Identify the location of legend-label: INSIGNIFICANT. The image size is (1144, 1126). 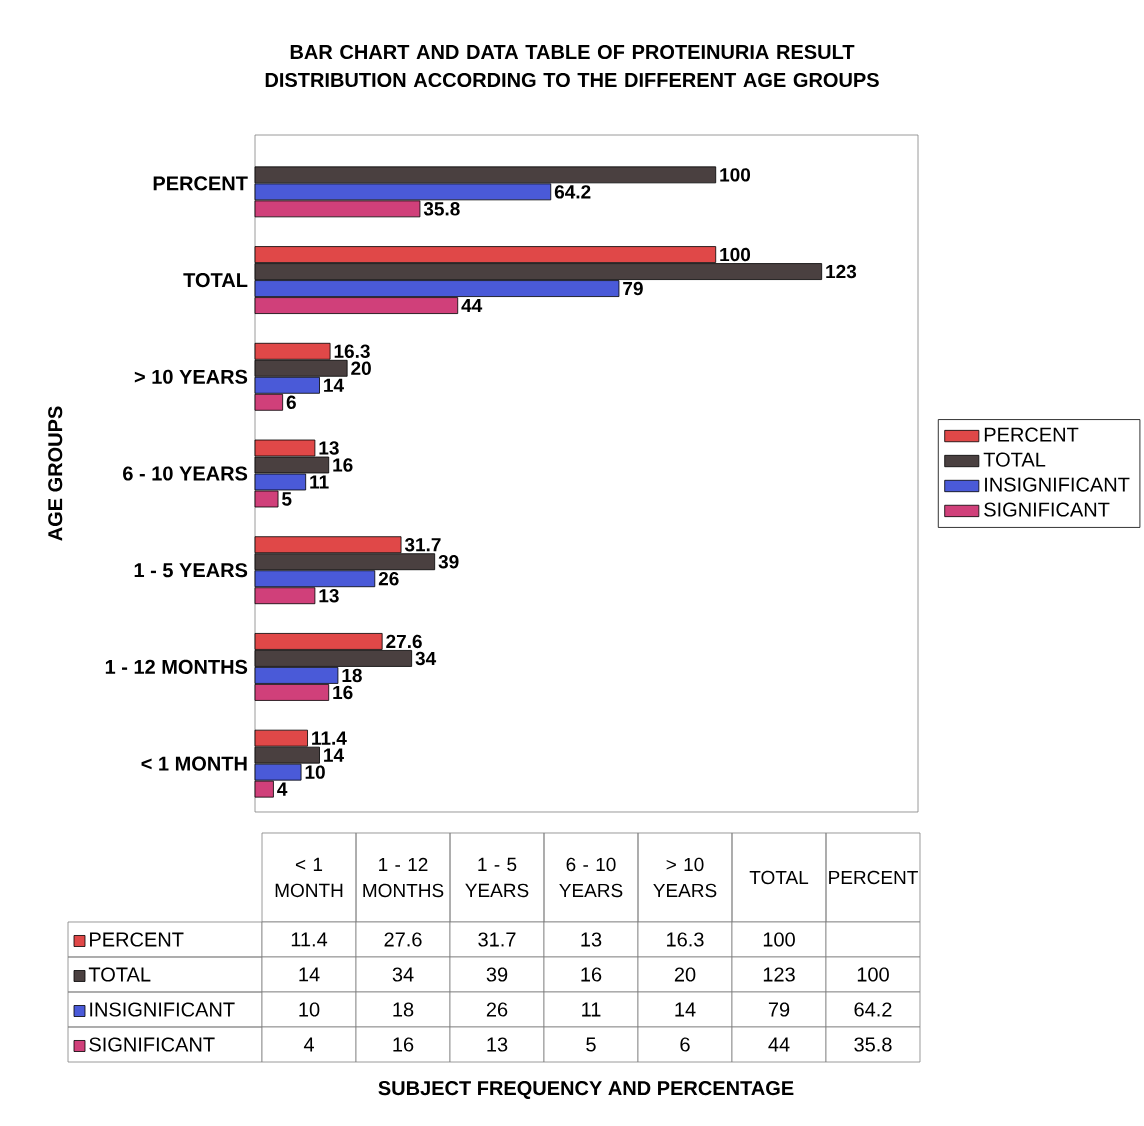
(1057, 484).